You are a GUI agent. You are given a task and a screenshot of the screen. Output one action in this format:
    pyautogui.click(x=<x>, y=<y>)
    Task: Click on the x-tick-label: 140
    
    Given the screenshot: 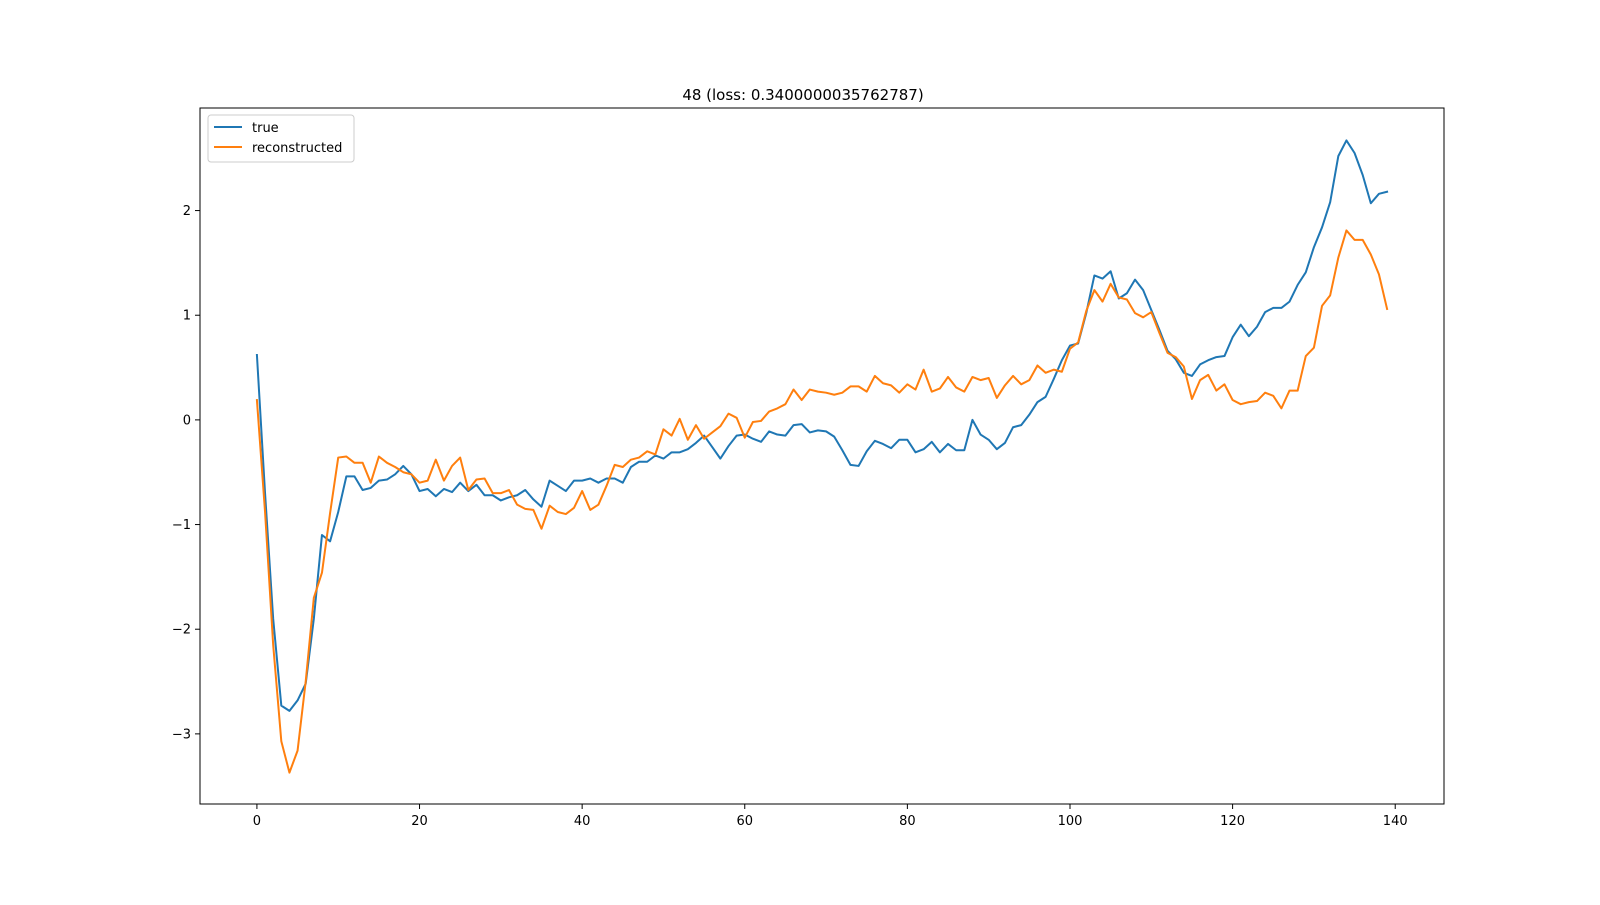 What is the action you would take?
    pyautogui.click(x=1395, y=821)
    